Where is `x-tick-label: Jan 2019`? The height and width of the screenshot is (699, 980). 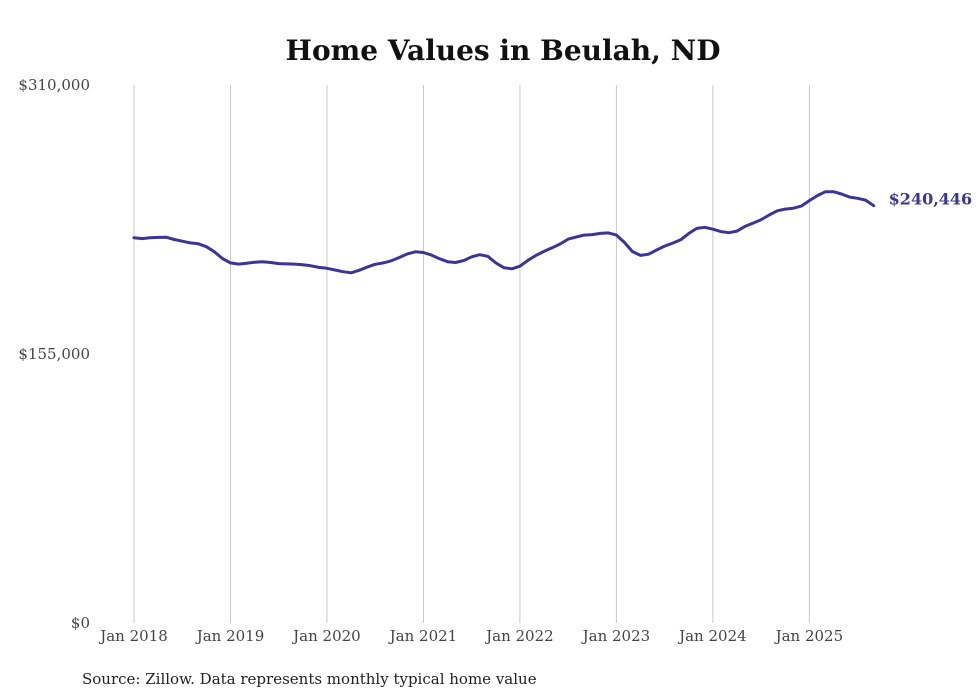
x-tick-label: Jan 2019 is located at coordinates (230, 636).